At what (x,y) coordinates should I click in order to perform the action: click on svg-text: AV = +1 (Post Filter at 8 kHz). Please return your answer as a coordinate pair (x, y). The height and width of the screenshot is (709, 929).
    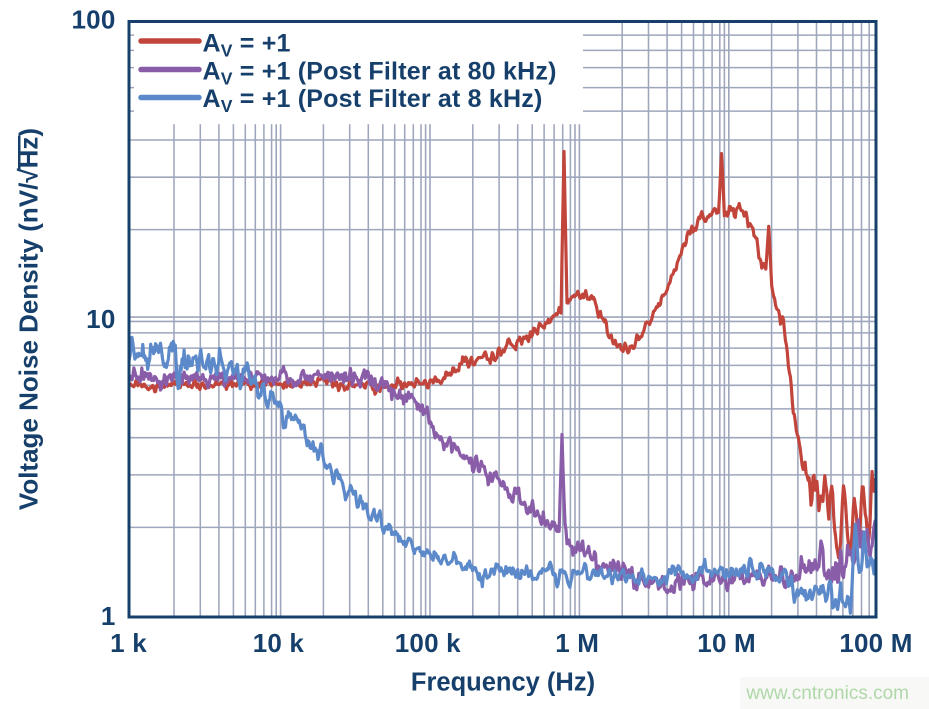
    Looking at the image, I should click on (373, 100).